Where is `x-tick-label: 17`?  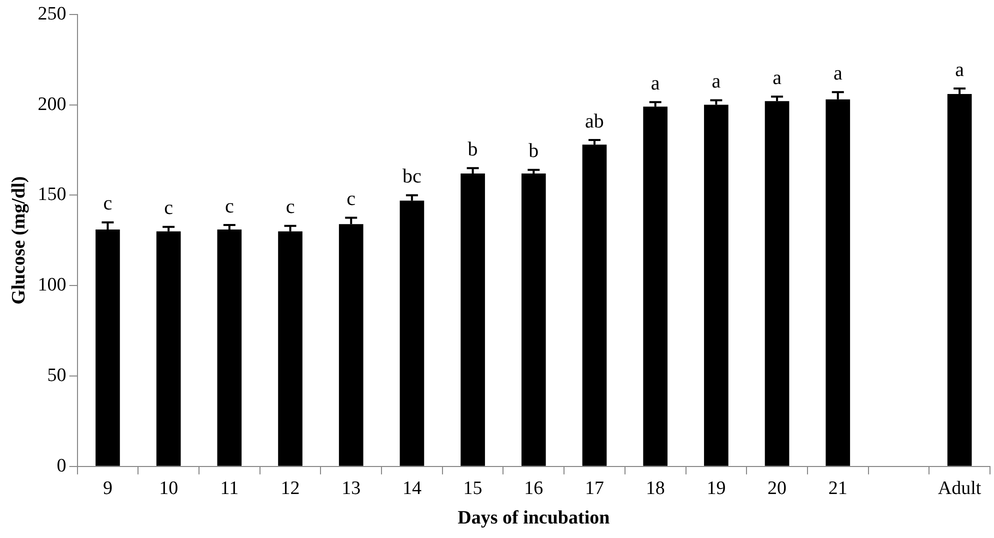
x-tick-label: 17 is located at coordinates (594, 488).